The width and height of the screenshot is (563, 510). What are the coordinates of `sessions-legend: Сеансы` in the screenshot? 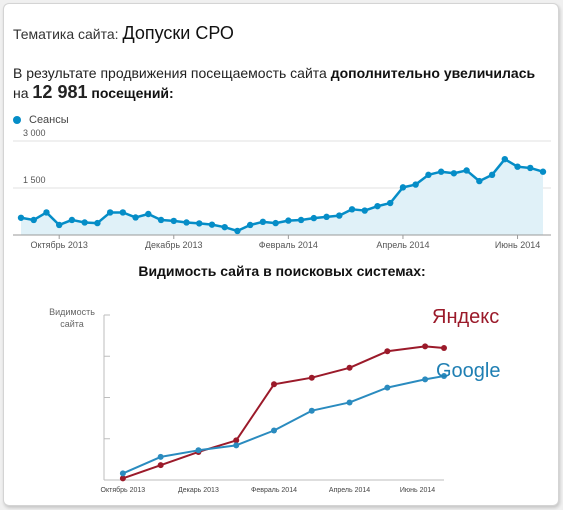 It's located at (41, 120).